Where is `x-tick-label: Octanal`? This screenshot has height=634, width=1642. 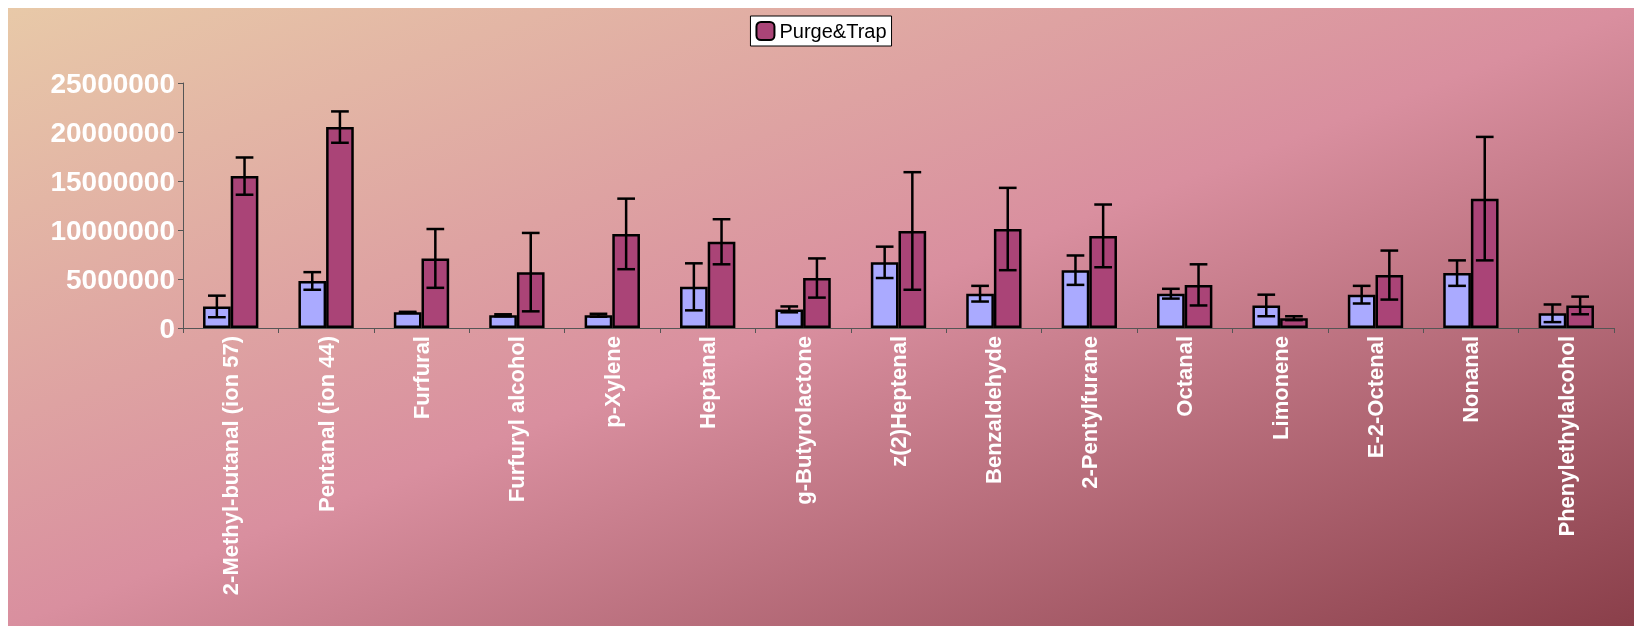 x-tick-label: Octanal is located at coordinates (1185, 376).